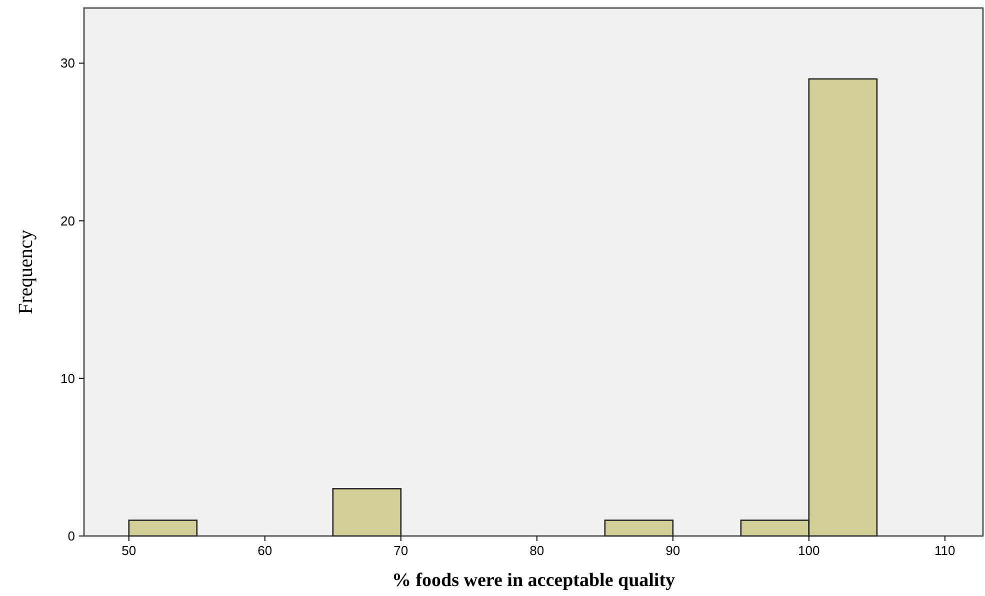  Describe the element at coordinates (401, 550) in the screenshot. I see `x-tick-label: 70` at that location.